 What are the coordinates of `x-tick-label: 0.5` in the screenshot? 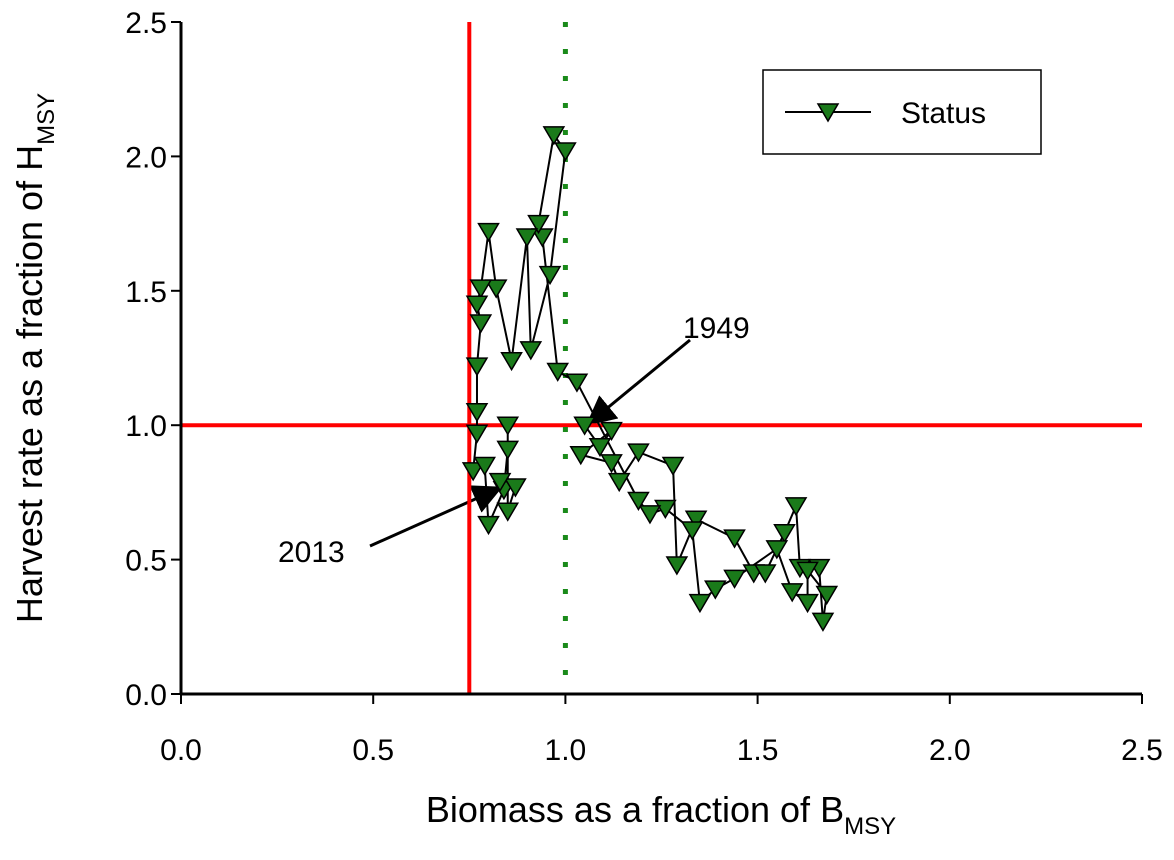 It's located at (373, 750).